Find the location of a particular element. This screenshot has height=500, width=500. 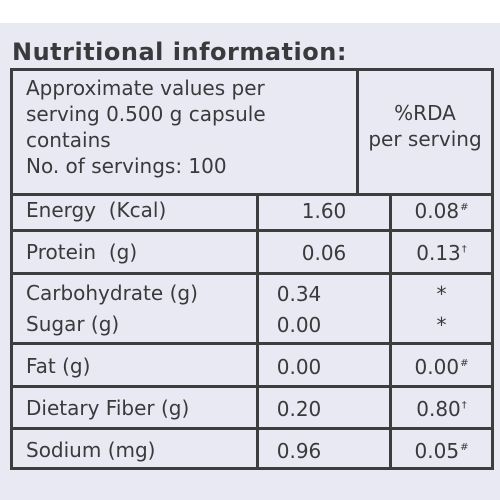

nutrient-name: Sugar (g) is located at coordinates (73, 324).